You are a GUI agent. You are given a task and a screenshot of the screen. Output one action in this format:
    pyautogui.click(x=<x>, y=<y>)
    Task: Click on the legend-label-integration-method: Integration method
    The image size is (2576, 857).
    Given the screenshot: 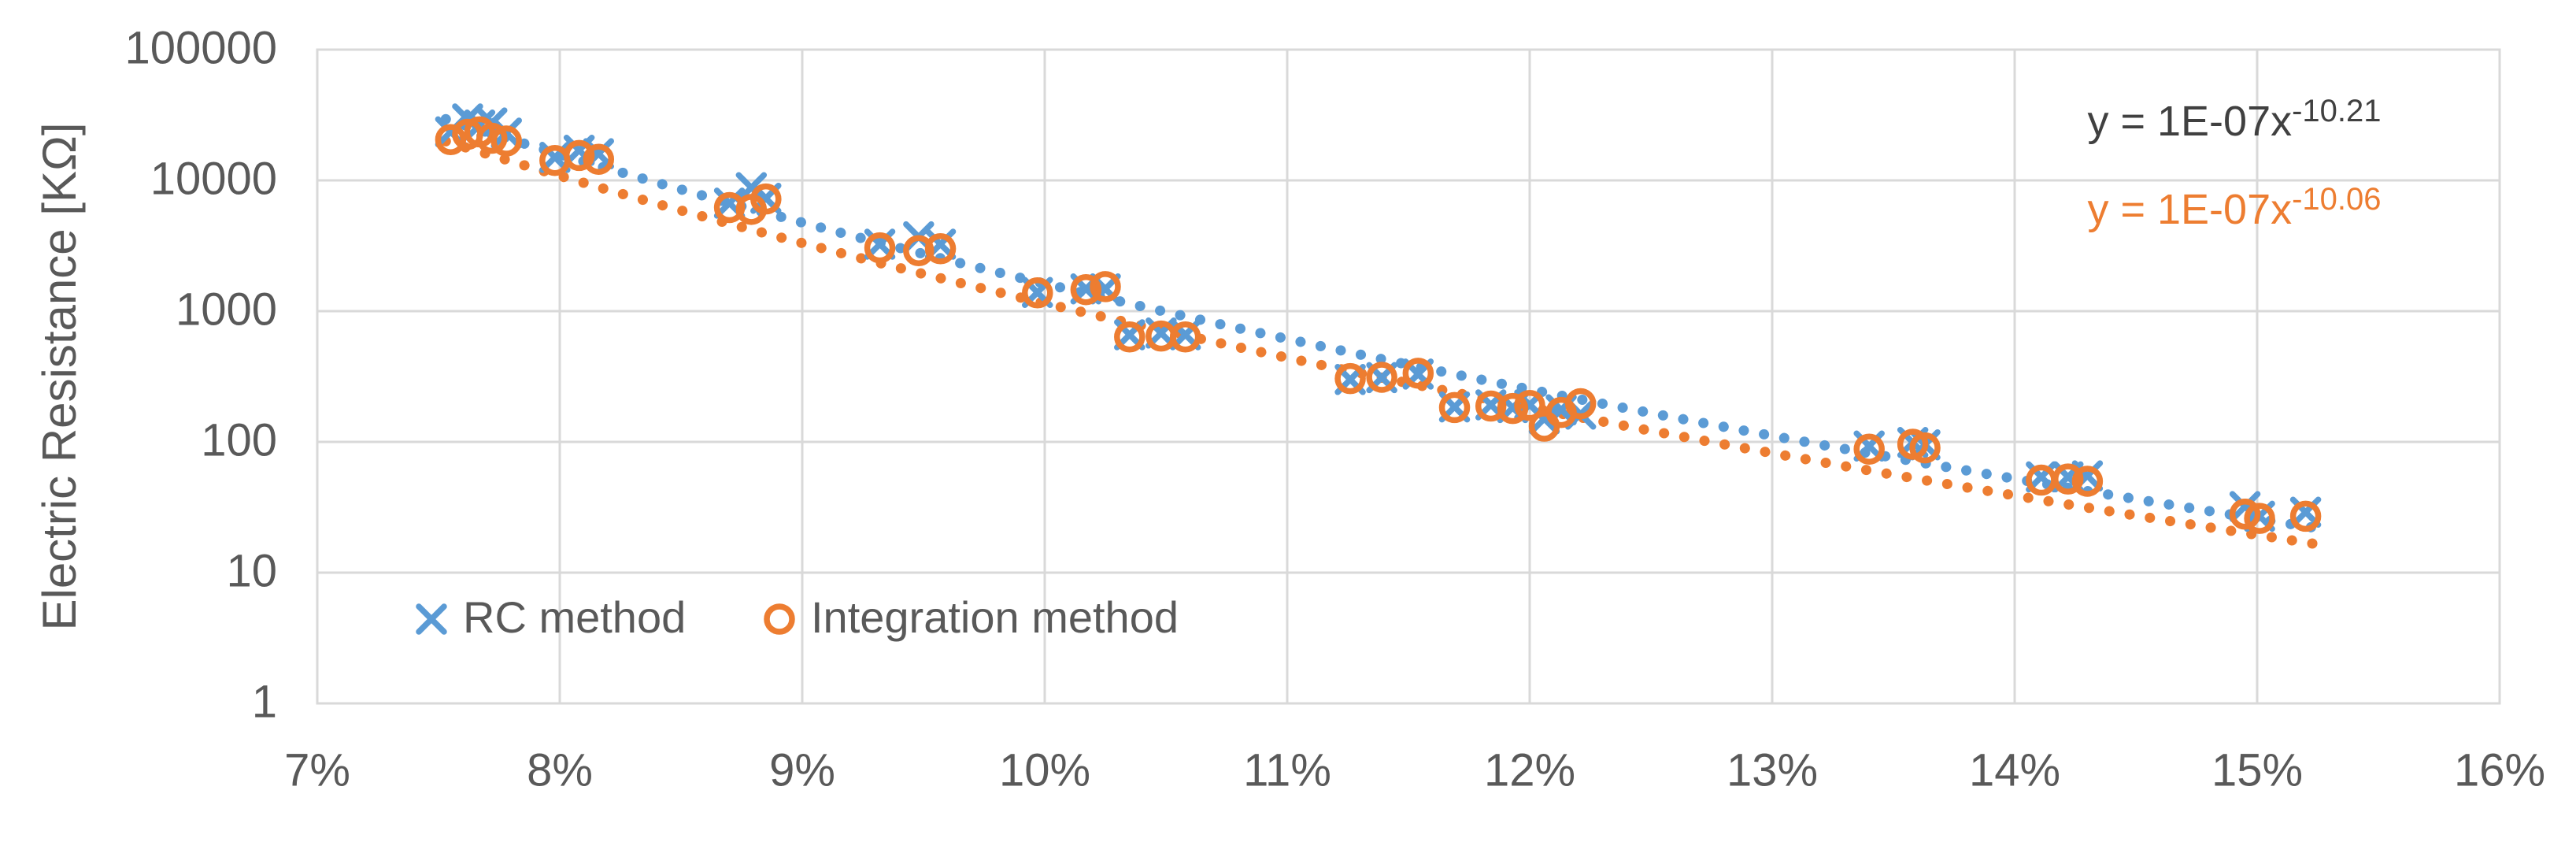 What is the action you would take?
    pyautogui.click(x=995, y=617)
    